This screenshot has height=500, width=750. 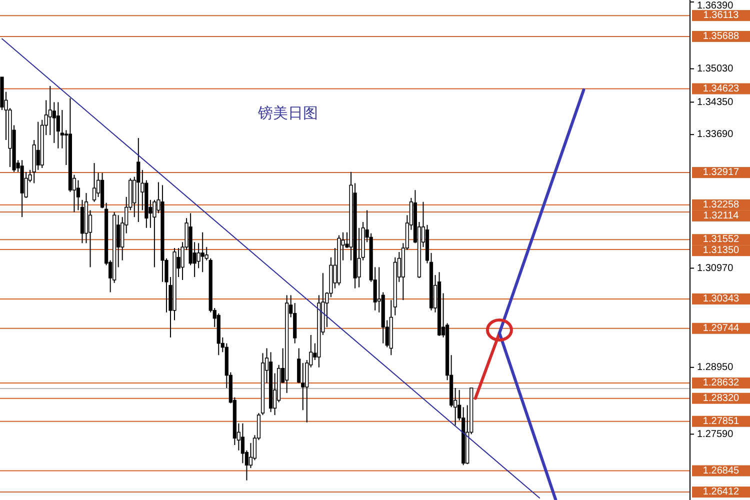 I want to click on ref-line-label: 1.26412, so click(x=721, y=492).